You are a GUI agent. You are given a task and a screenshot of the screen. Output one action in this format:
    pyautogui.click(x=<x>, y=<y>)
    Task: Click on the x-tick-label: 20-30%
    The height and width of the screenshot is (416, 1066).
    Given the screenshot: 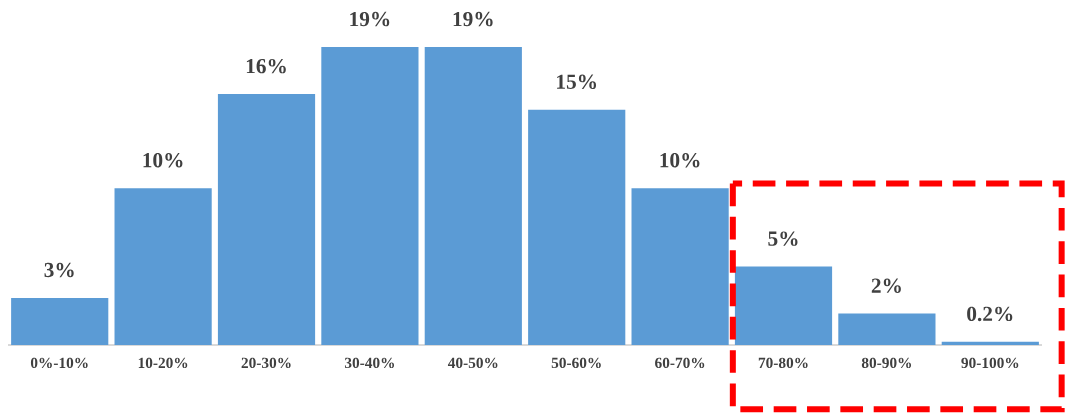 What is the action you would take?
    pyautogui.click(x=266, y=363)
    